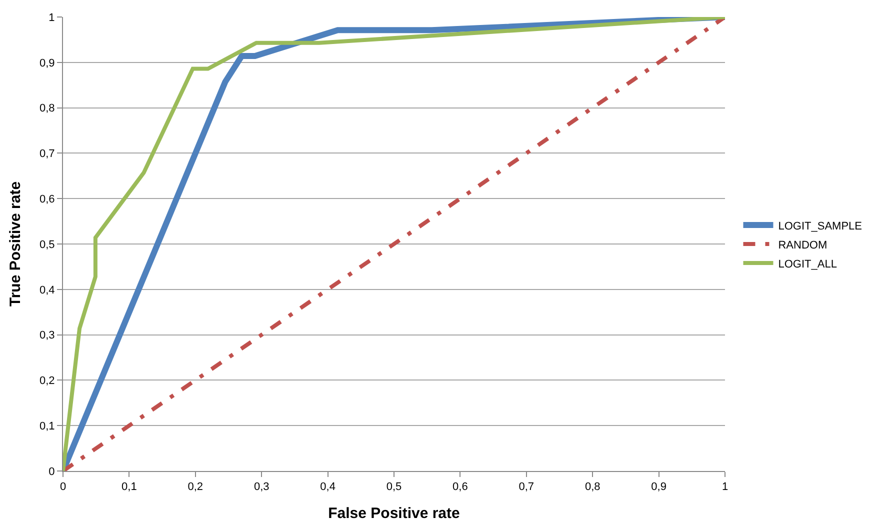  I want to click on x-tick-label: 0,8, so click(592, 487).